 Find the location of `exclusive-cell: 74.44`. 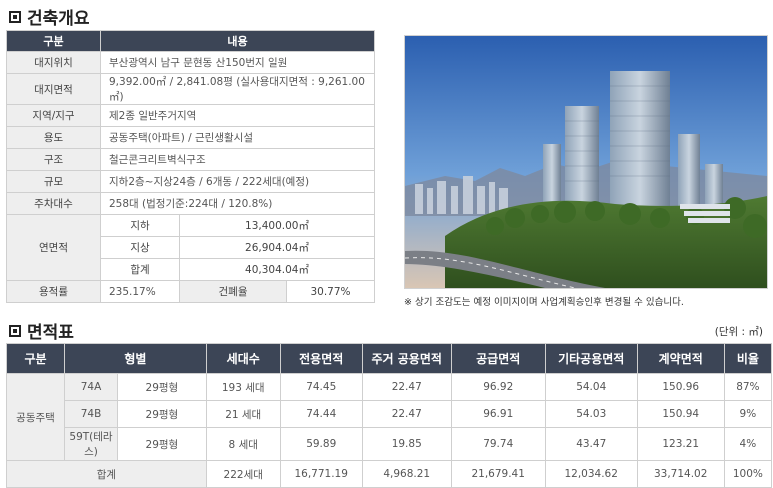

exclusive-cell: 74.44 is located at coordinates (321, 414).